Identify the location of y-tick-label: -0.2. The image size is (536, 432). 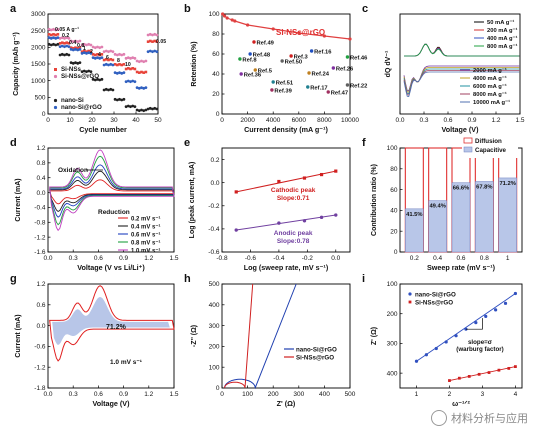
(214, 206).